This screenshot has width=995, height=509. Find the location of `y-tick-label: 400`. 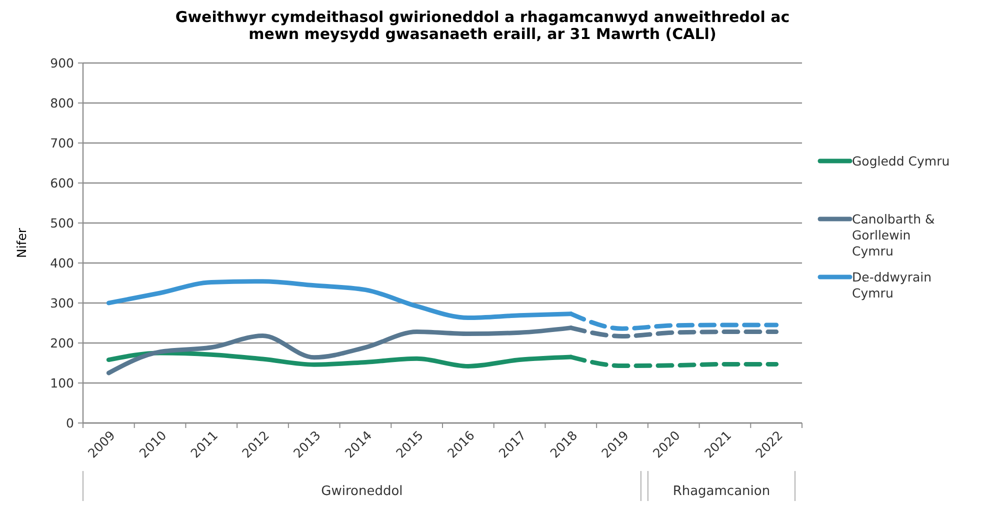

y-tick-label: 400 is located at coordinates (62, 262).